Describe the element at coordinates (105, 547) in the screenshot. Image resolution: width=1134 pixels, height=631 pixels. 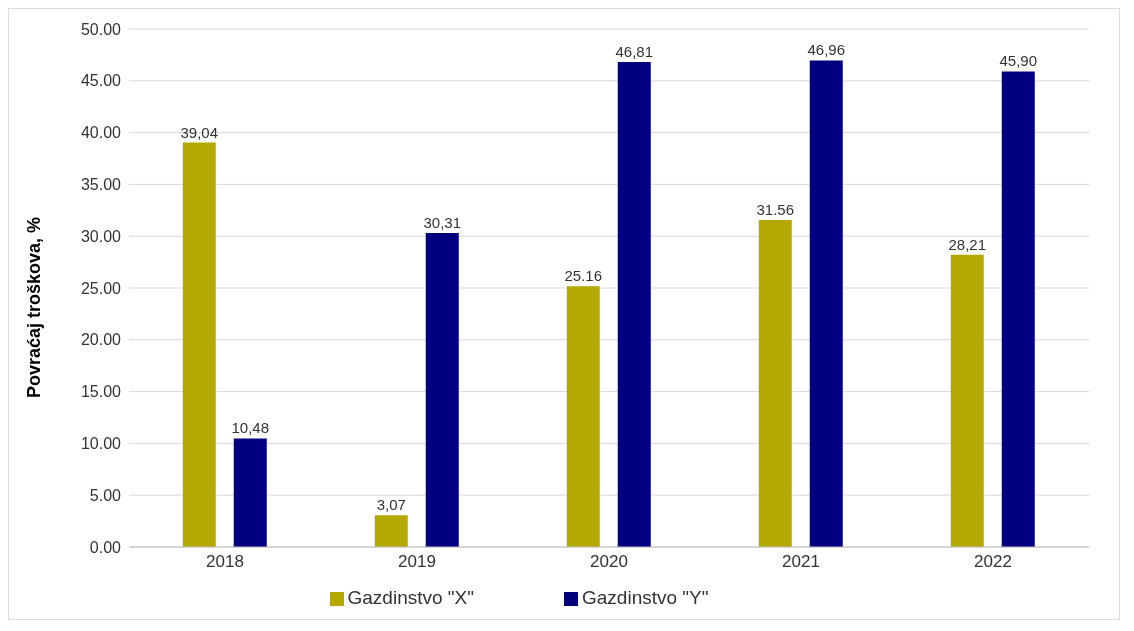
I see `y-tick-label: 0.00` at that location.